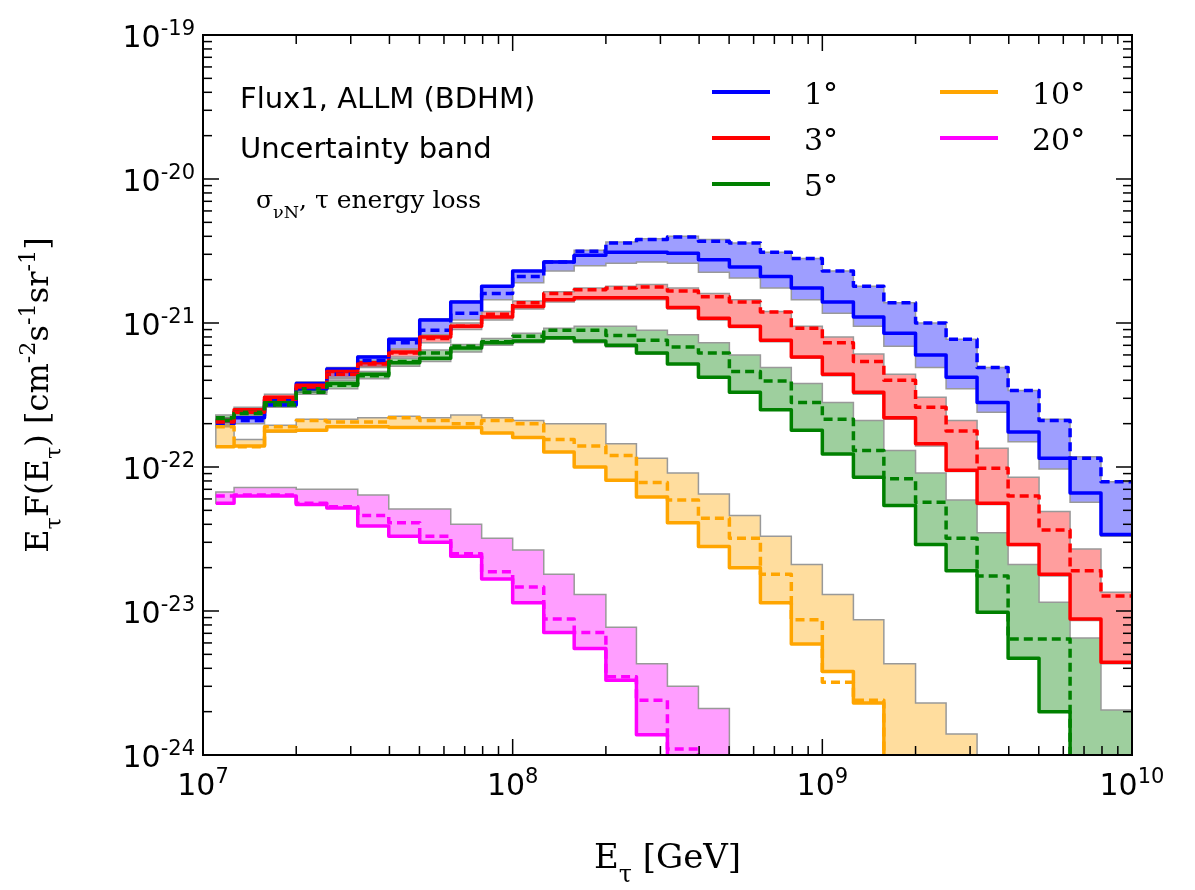  I want to click on y-tick-label: 10$^{-22}$, so click(158, 467).